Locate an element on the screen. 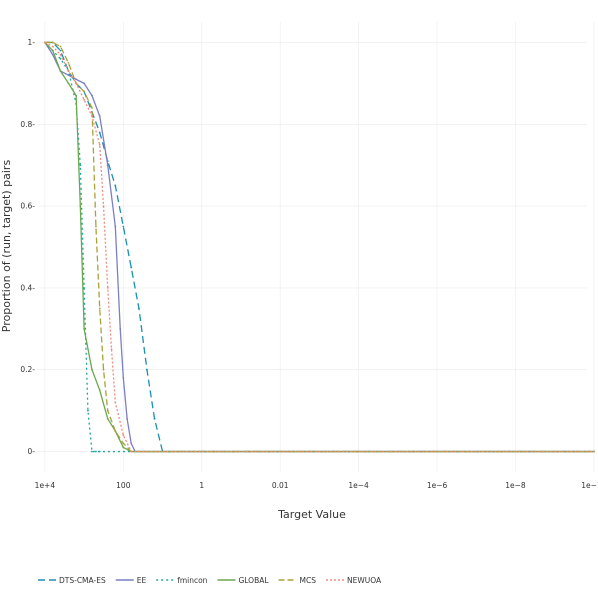  x-tick-label: 1 is located at coordinates (201, 485).